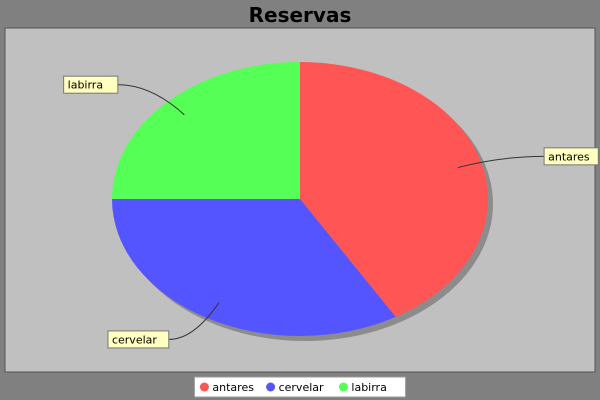 The image size is (600, 400). I want to click on legend-swatch-antares, so click(204, 387).